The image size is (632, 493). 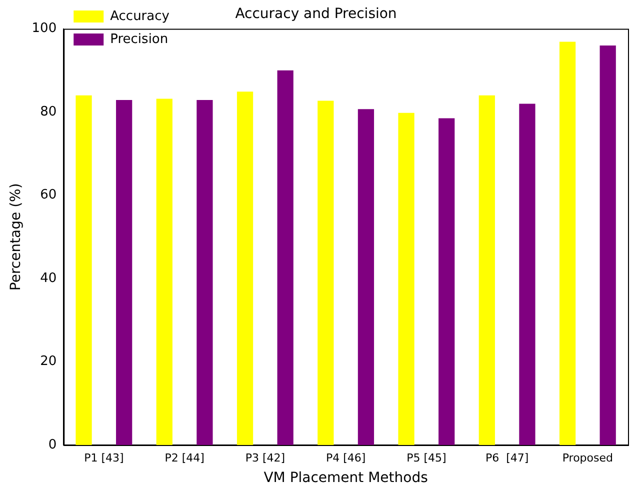 What do you see at coordinates (426, 457) in the screenshot?
I see `x-tick-label: P5 [45]` at bounding box center [426, 457].